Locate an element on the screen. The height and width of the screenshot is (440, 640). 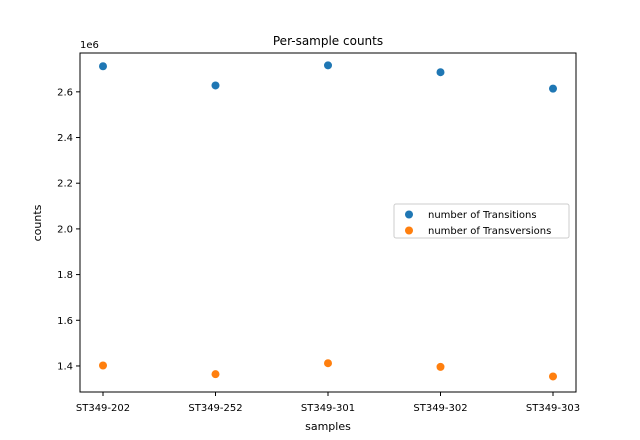
y-tick-label: 1.6 is located at coordinates (65, 321).